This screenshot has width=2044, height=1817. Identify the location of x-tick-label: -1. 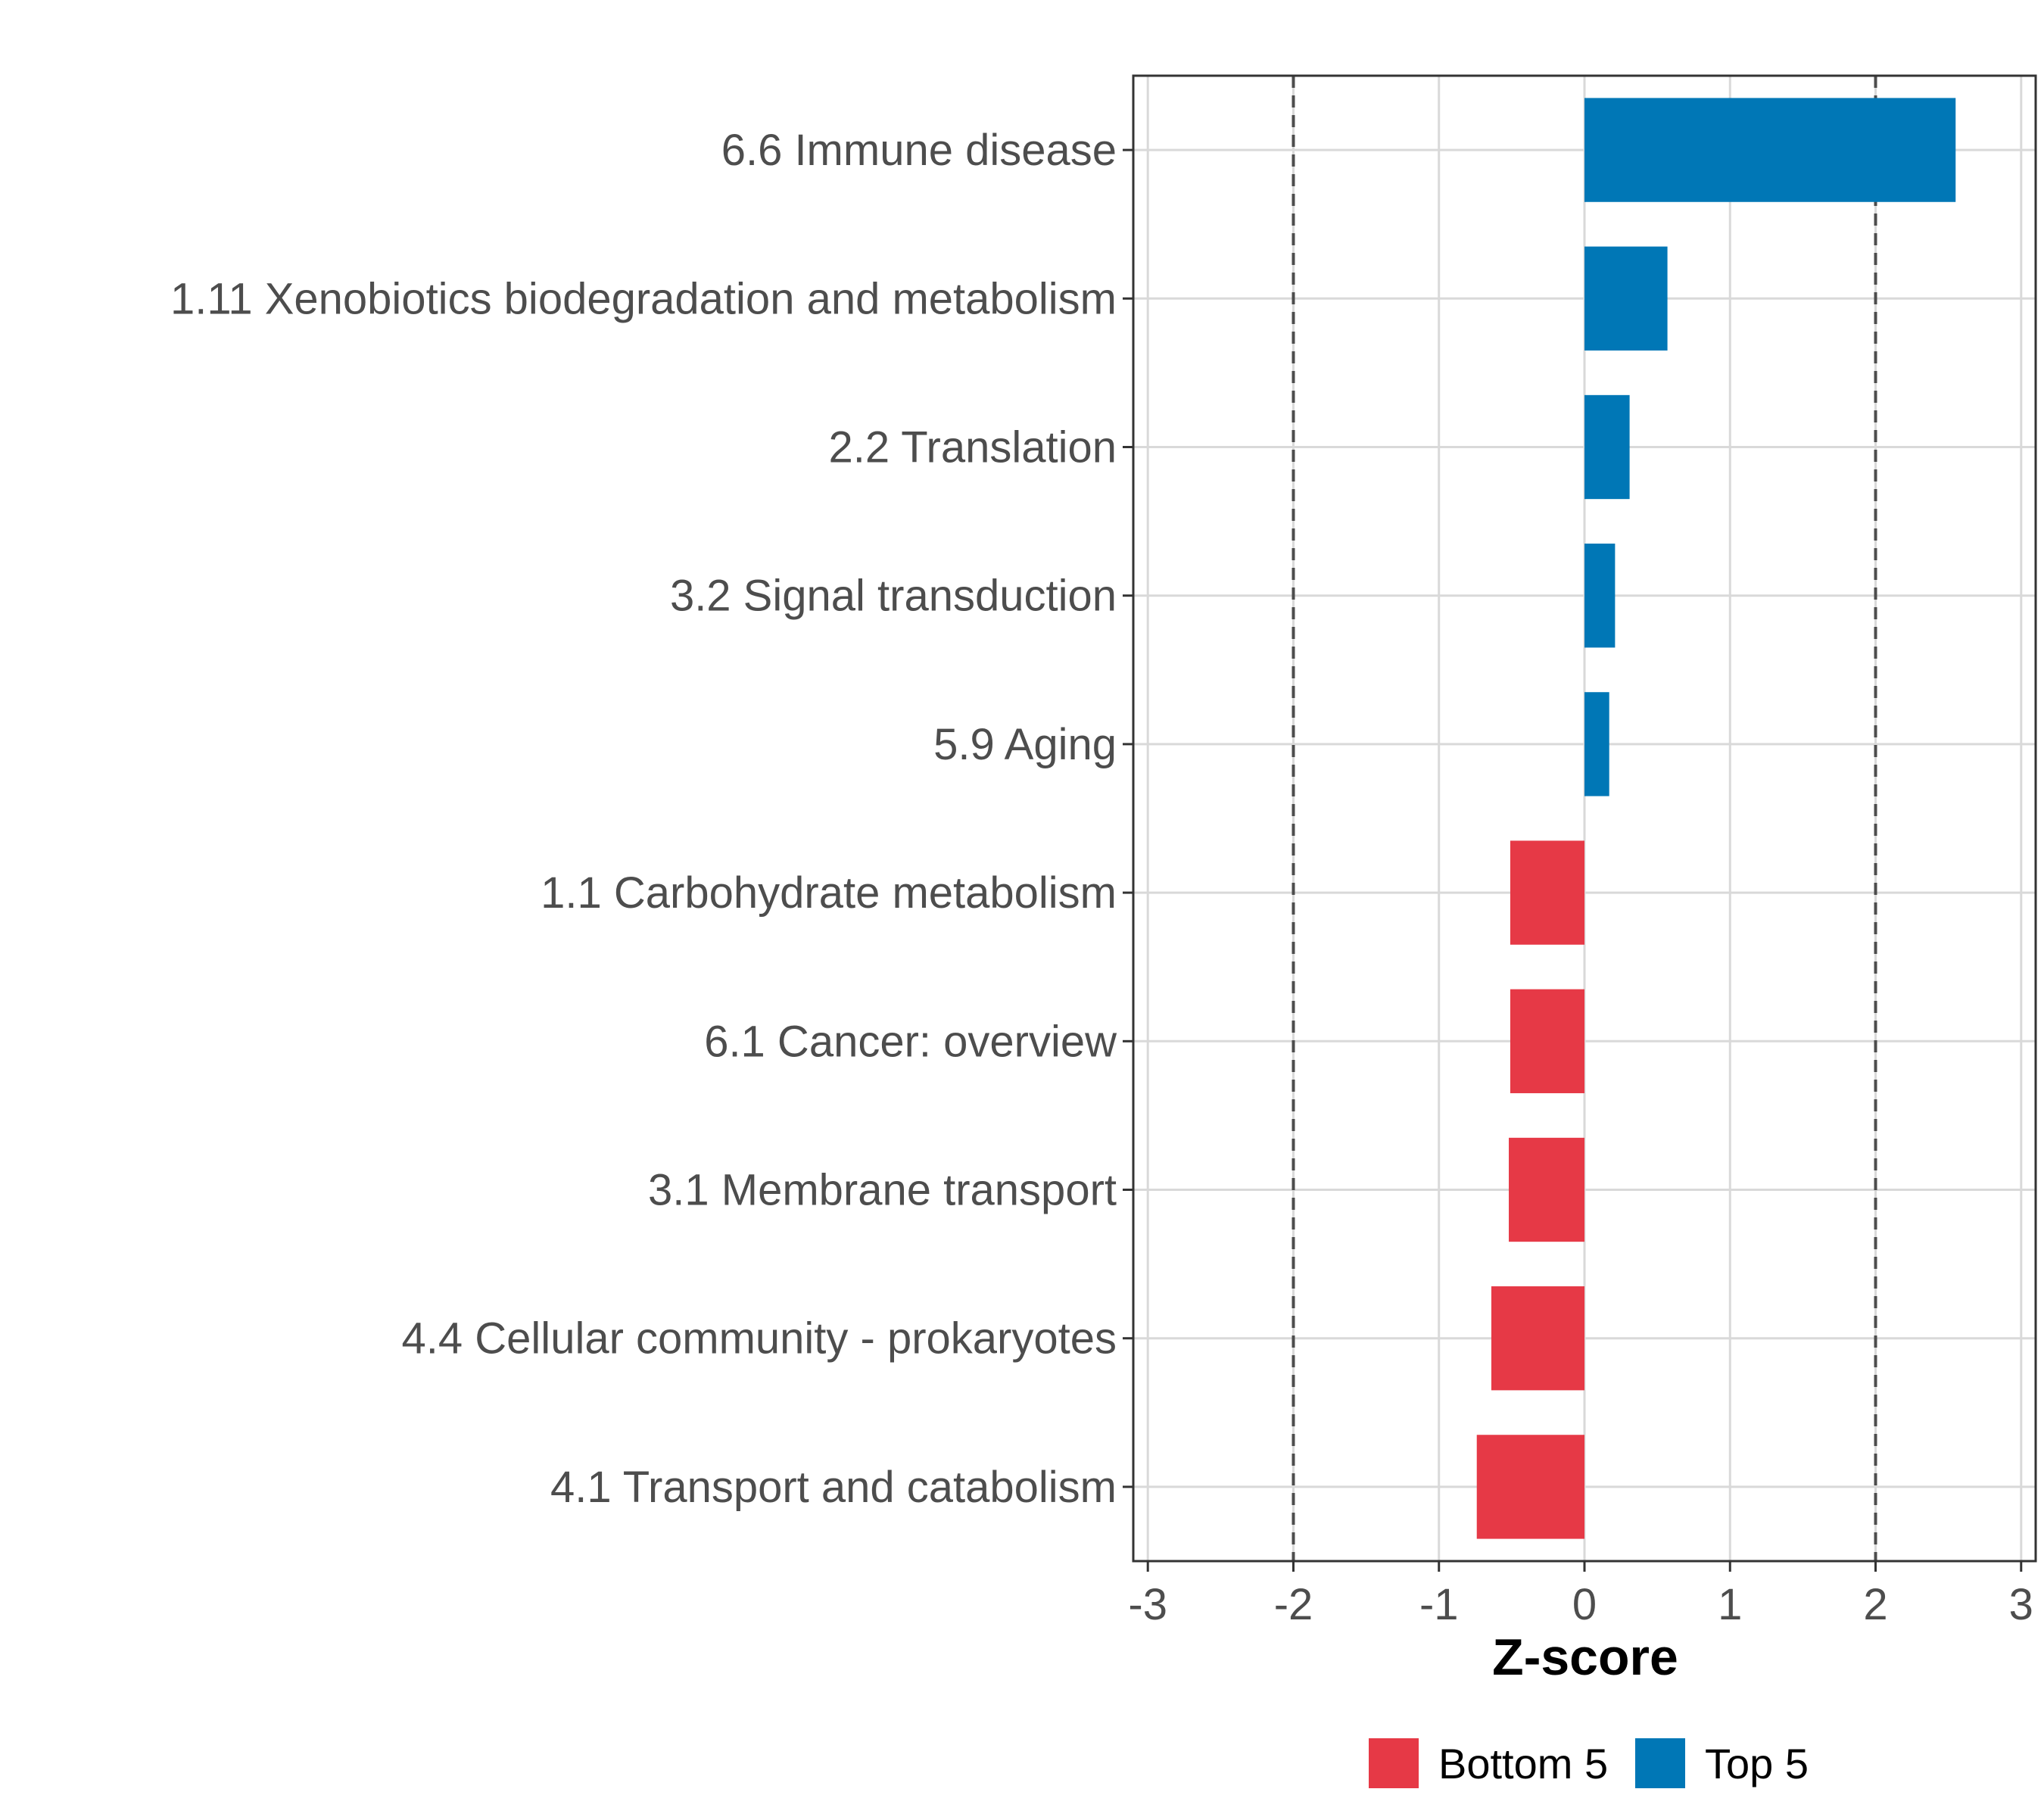
(1439, 1604).